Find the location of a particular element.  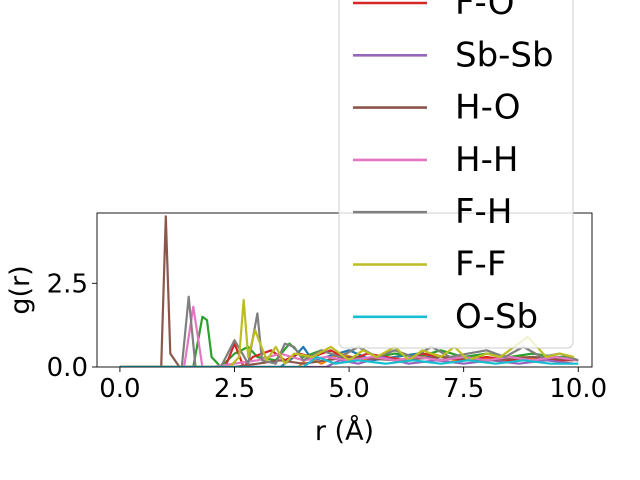

x-tick-label: 7.5 is located at coordinates (463, 389).